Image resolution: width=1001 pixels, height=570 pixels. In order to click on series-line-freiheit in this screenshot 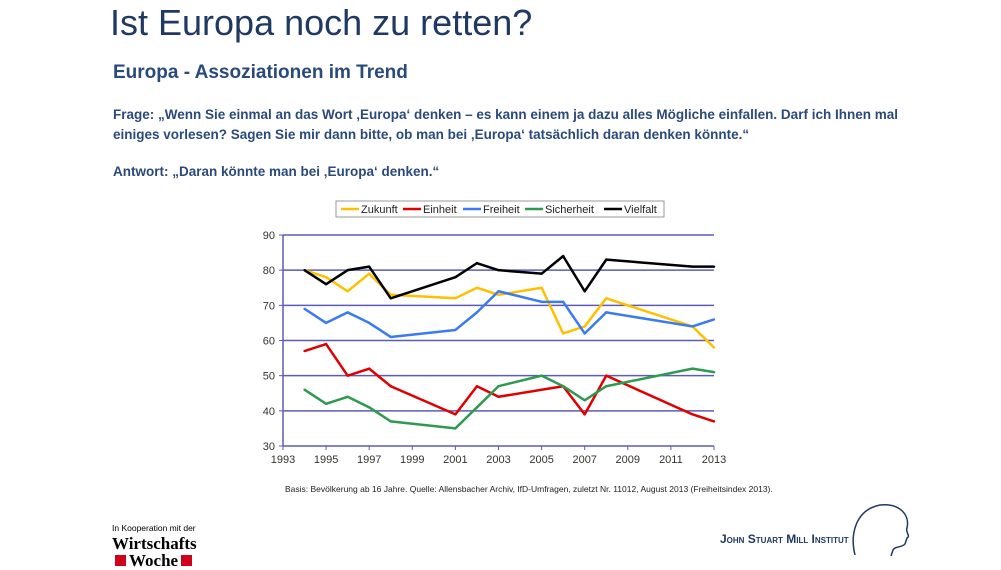, I will do `click(509, 314)`.